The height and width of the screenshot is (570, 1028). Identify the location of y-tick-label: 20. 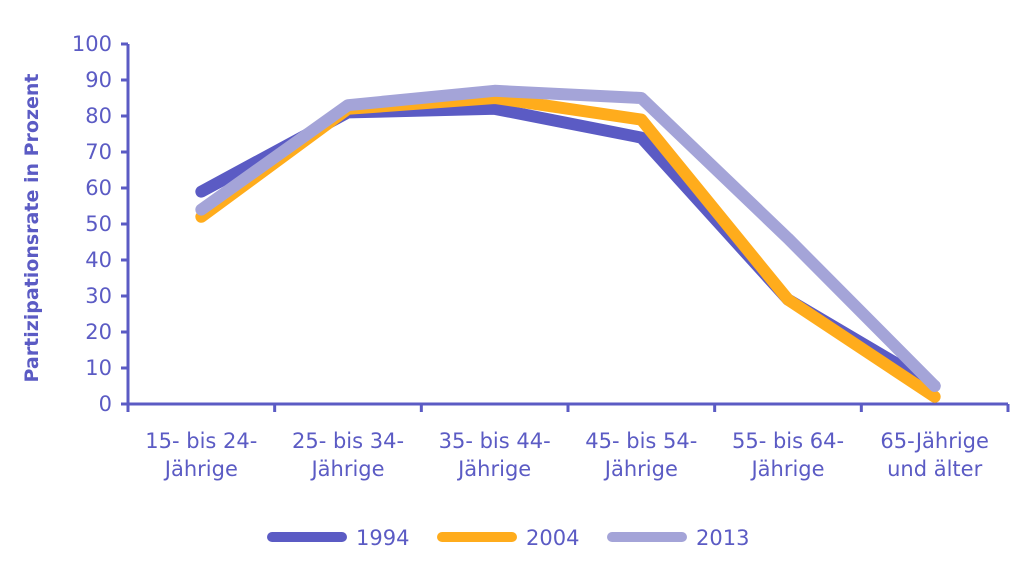
(98, 332).